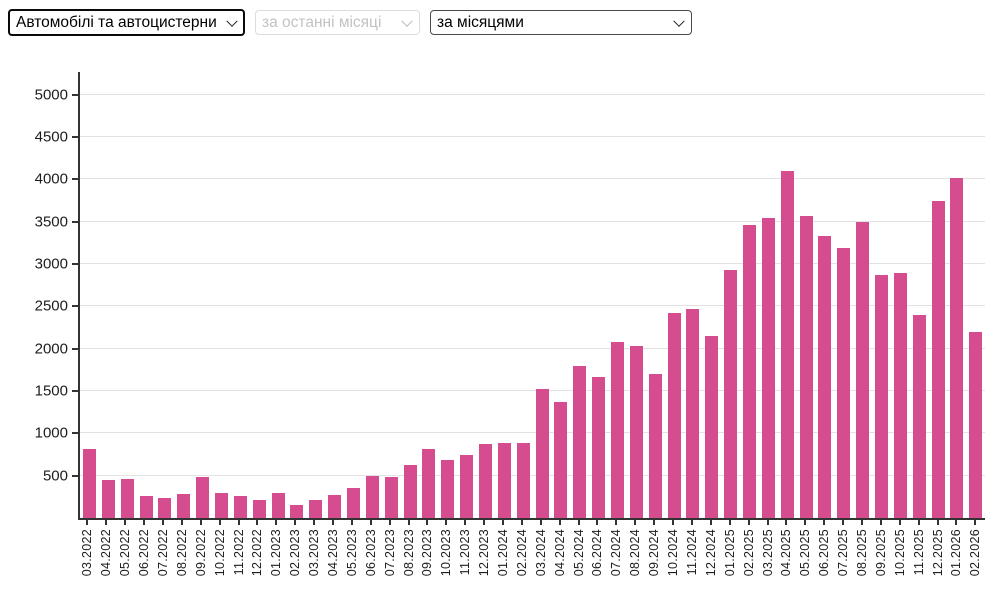  Describe the element at coordinates (181, 548) in the screenshot. I see `x-label-slot: 08.2022` at that location.